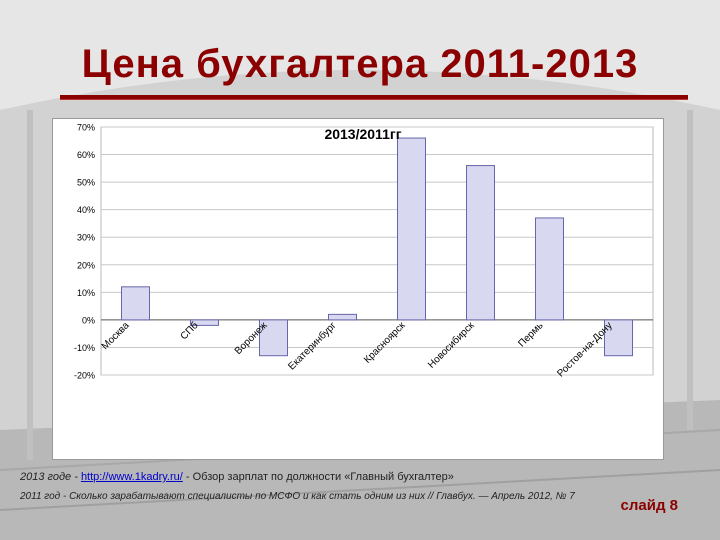 The height and width of the screenshot is (540, 720). Describe the element at coordinates (88, 320) in the screenshot. I see `y-tick-label: 0%` at that location.